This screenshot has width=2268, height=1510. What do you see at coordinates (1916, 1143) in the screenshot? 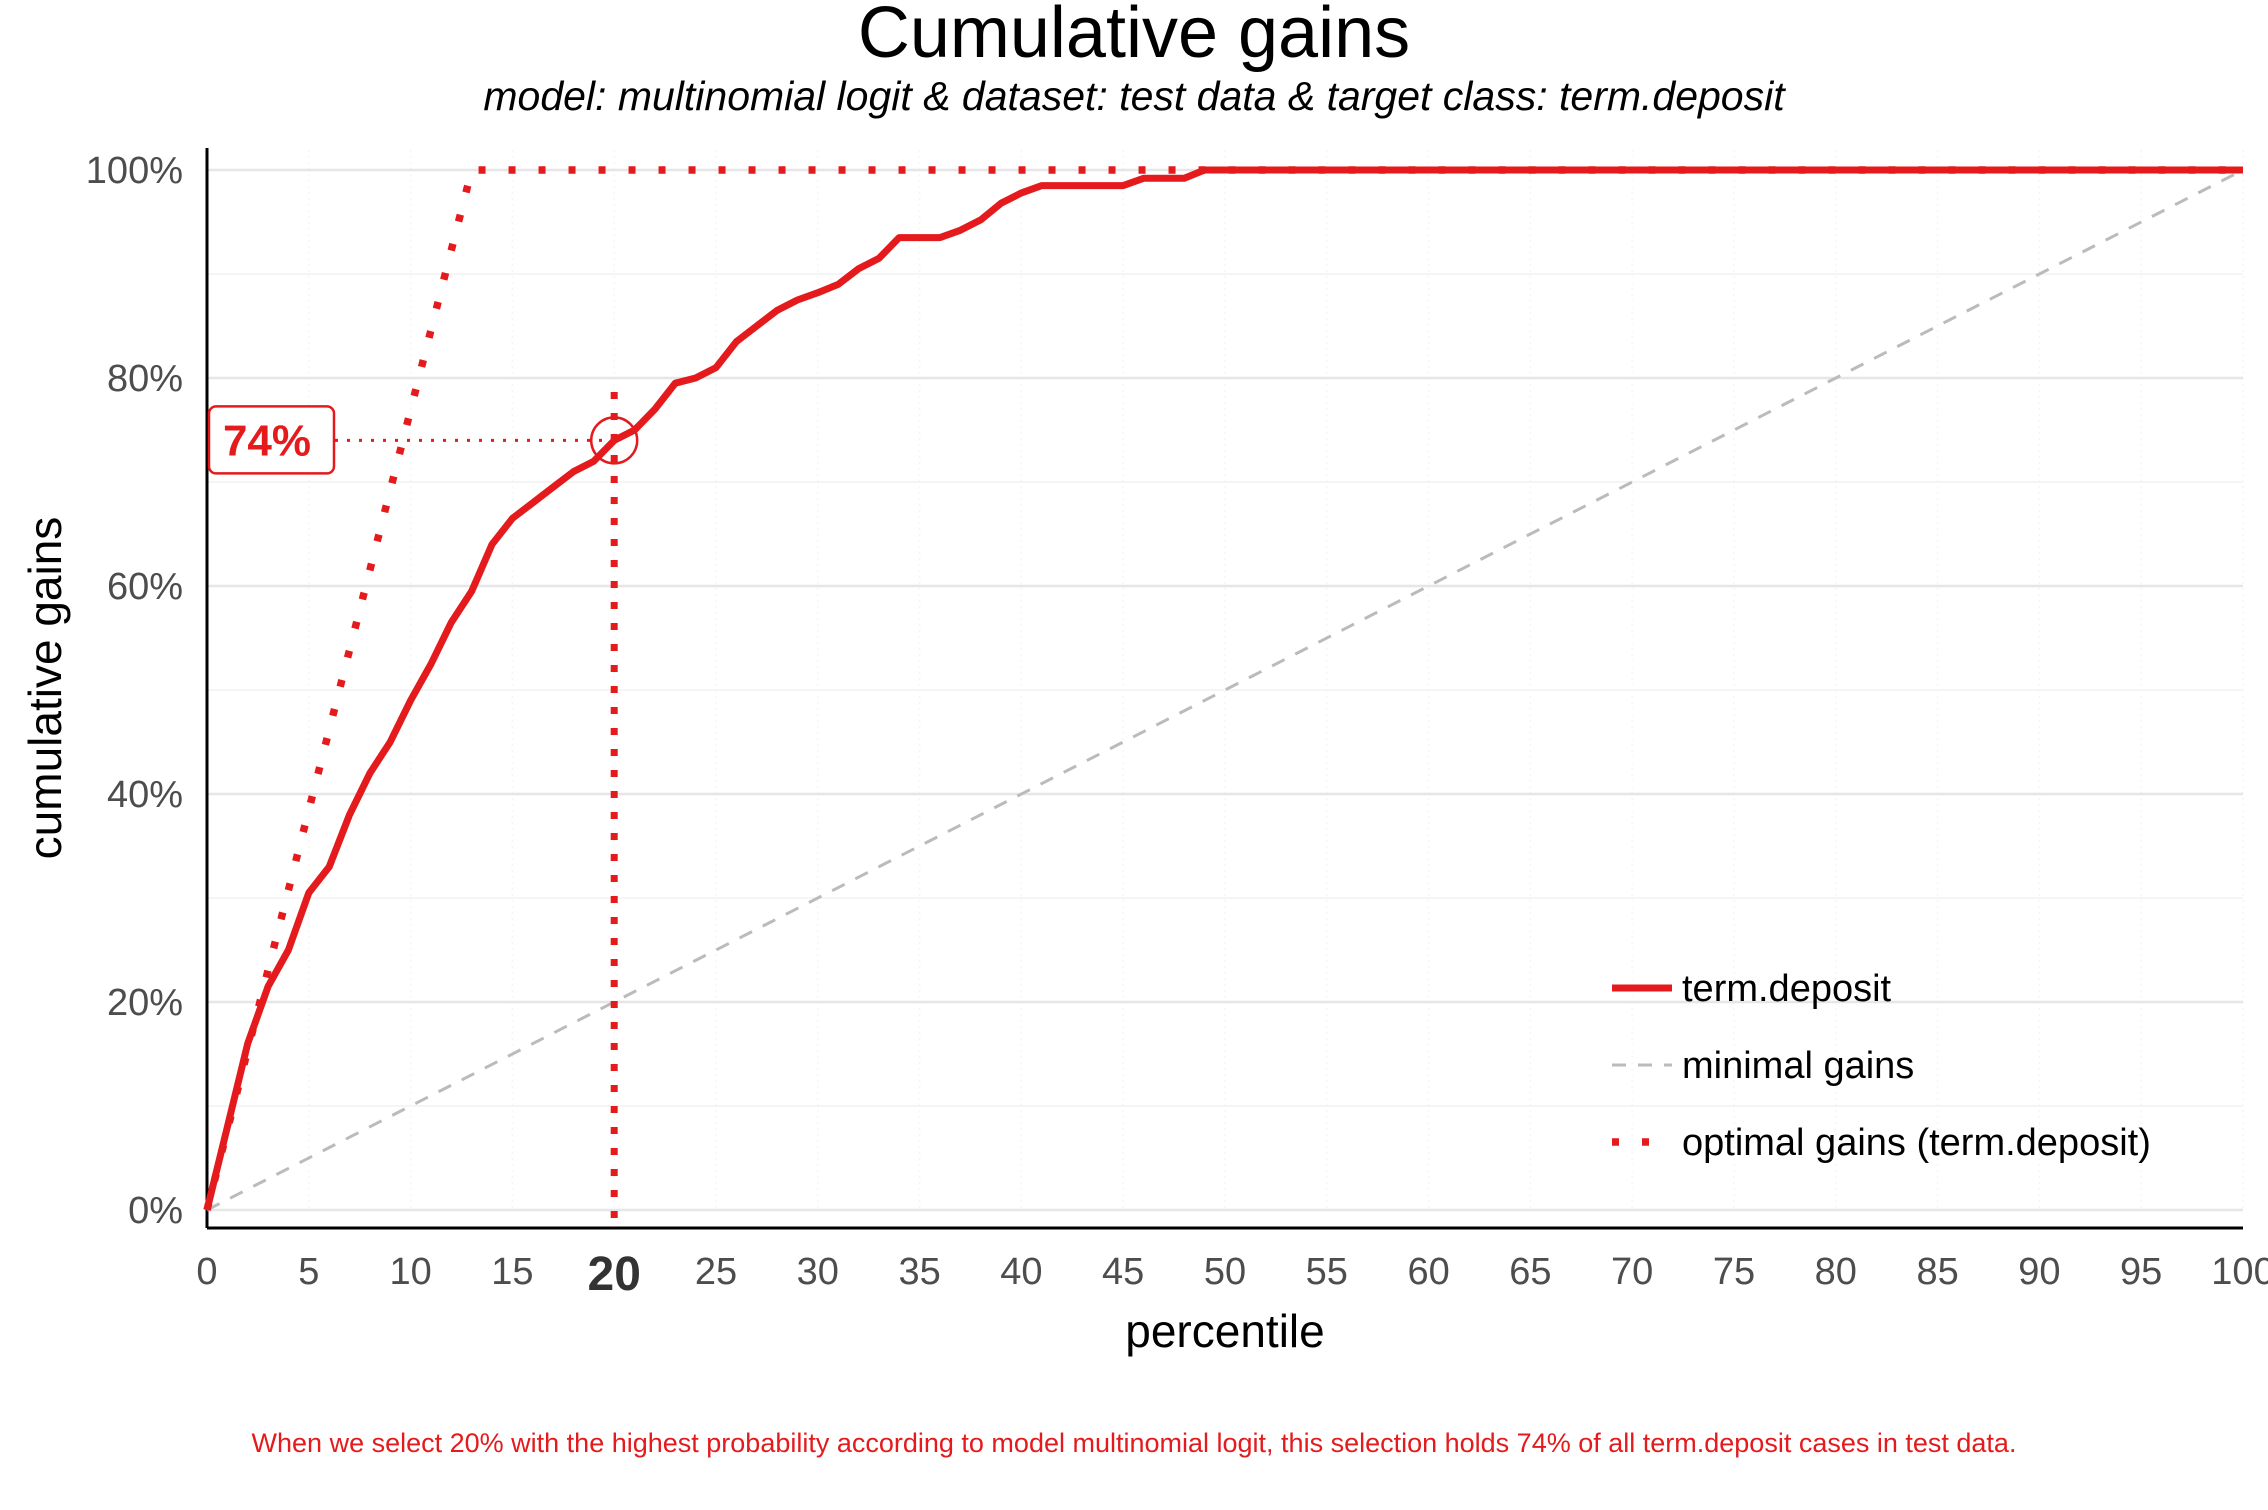
I see `legend-label: optimal gains (term.deposit)` at bounding box center [1916, 1143].